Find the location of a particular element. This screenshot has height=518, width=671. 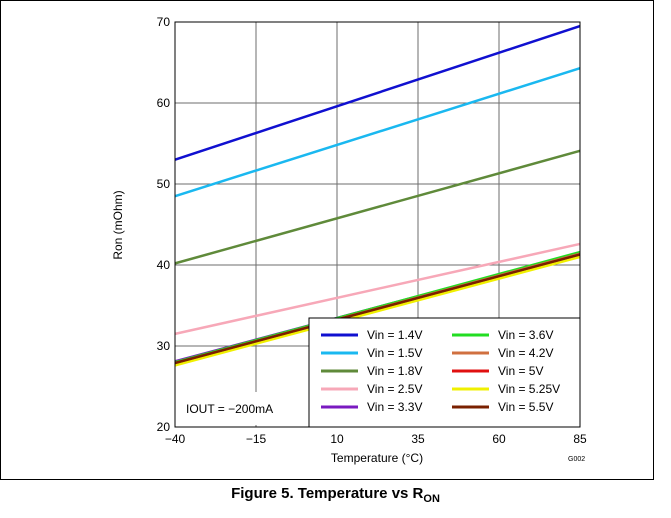

legend-label: Vin = 2.5V is located at coordinates (395, 389).